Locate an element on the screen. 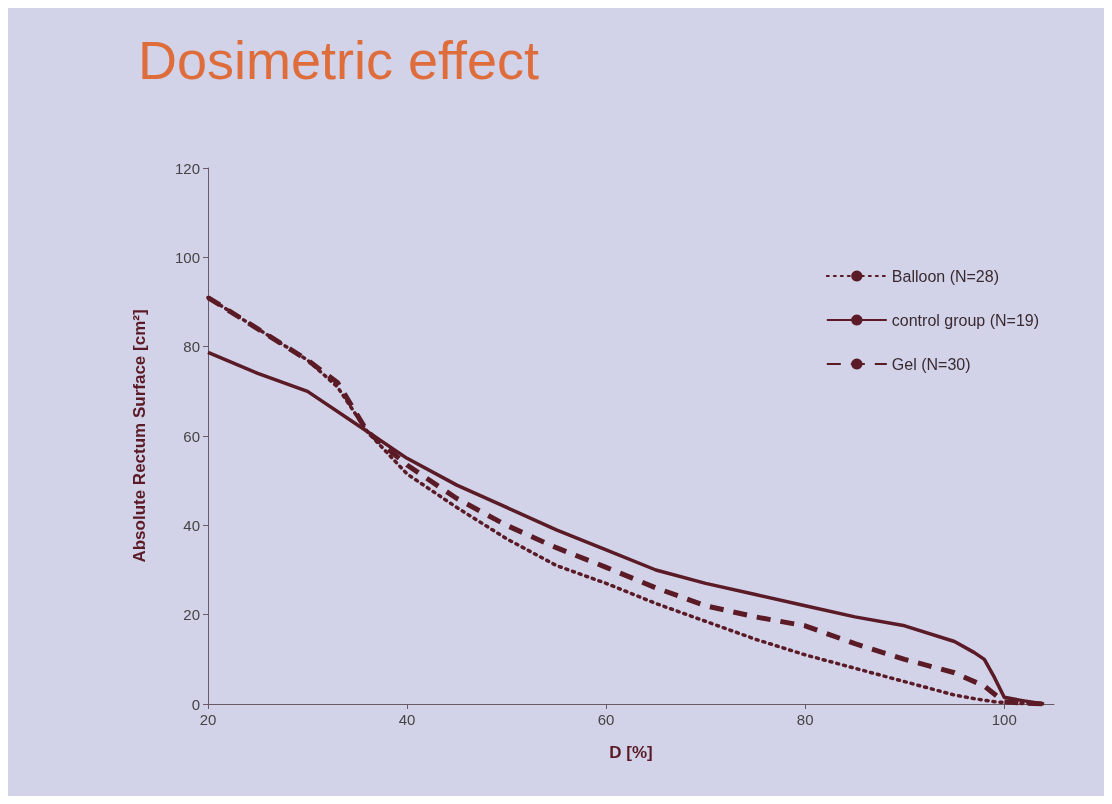 The image size is (1112, 804). y-tick-label: 120 is located at coordinates (187, 168).